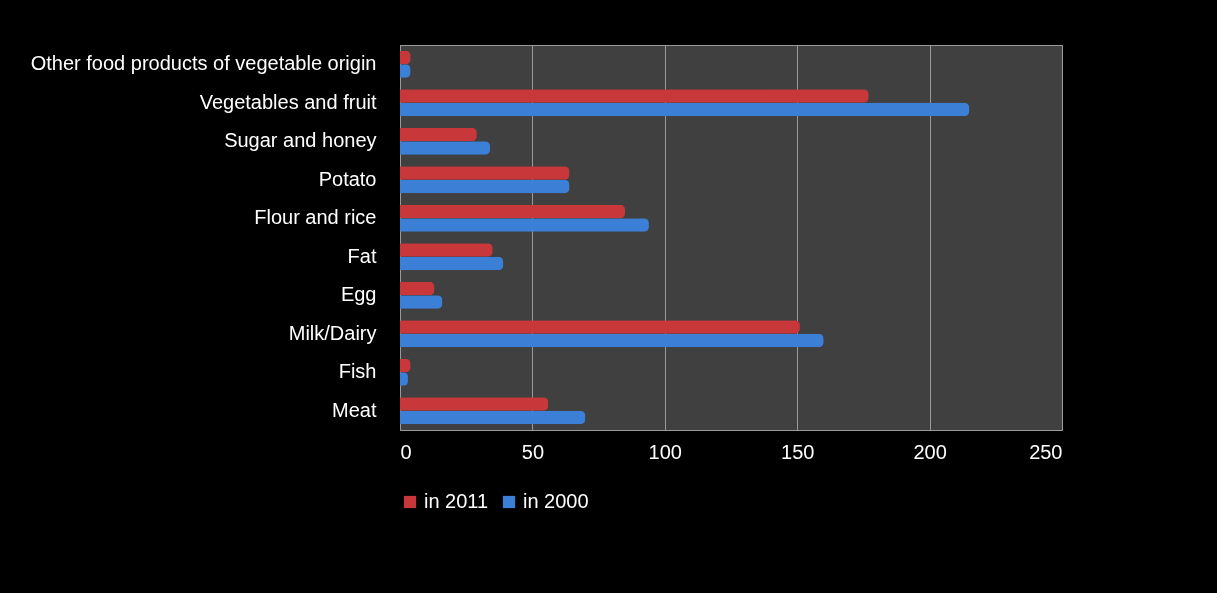 Image resolution: width=1217 pixels, height=593 pixels. What do you see at coordinates (347, 178) in the screenshot?
I see `y-tick-label: Potato` at bounding box center [347, 178].